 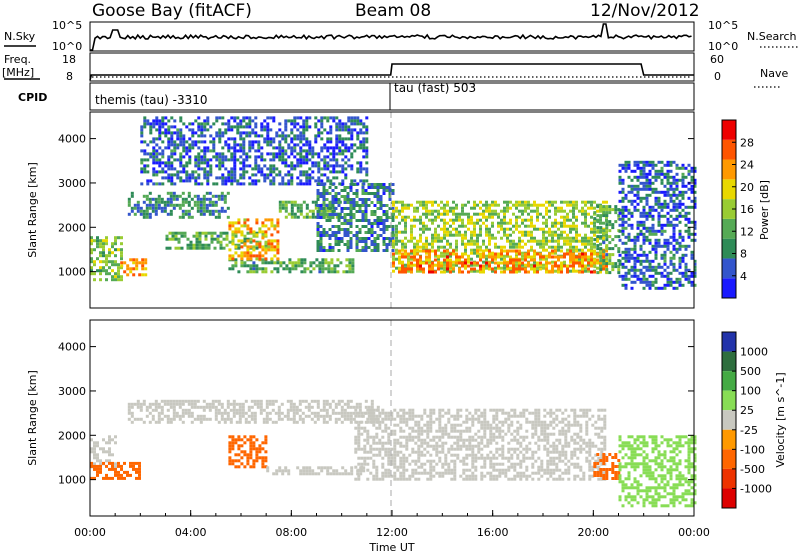 I want to click on cpid-segment-1: themis (tau) -3310, so click(x=151, y=100).